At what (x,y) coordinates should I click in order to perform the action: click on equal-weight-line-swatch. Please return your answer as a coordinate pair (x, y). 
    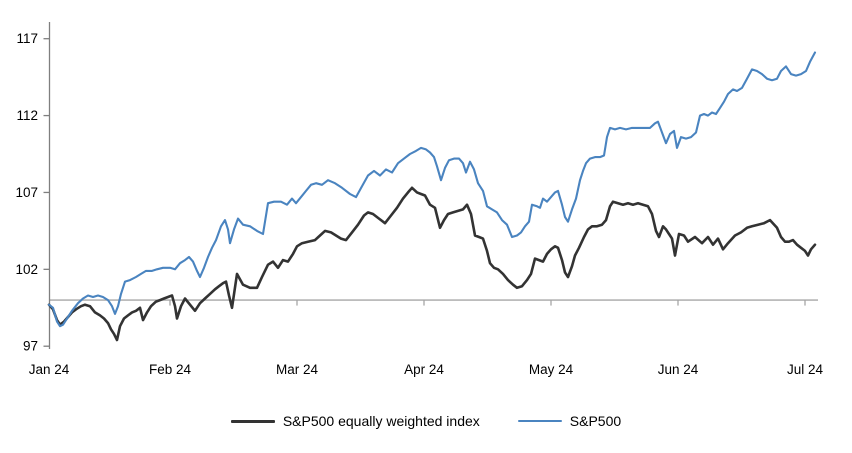
    Looking at the image, I should click on (252, 421).